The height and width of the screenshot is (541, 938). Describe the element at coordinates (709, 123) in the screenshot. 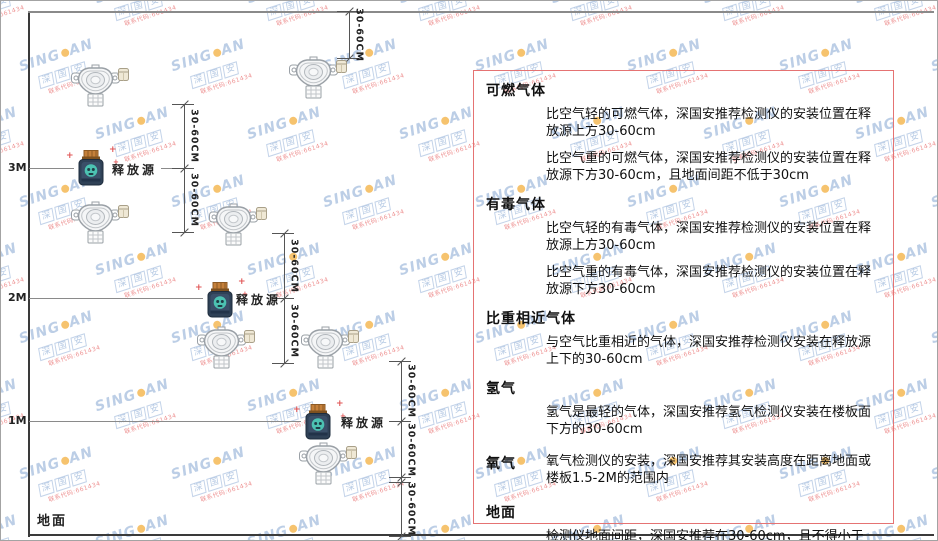

I see `section-paragraph: 比空气轻的可燃气体，深国安推荐检测仪的安装位置在释放源上方30-60cm` at that location.